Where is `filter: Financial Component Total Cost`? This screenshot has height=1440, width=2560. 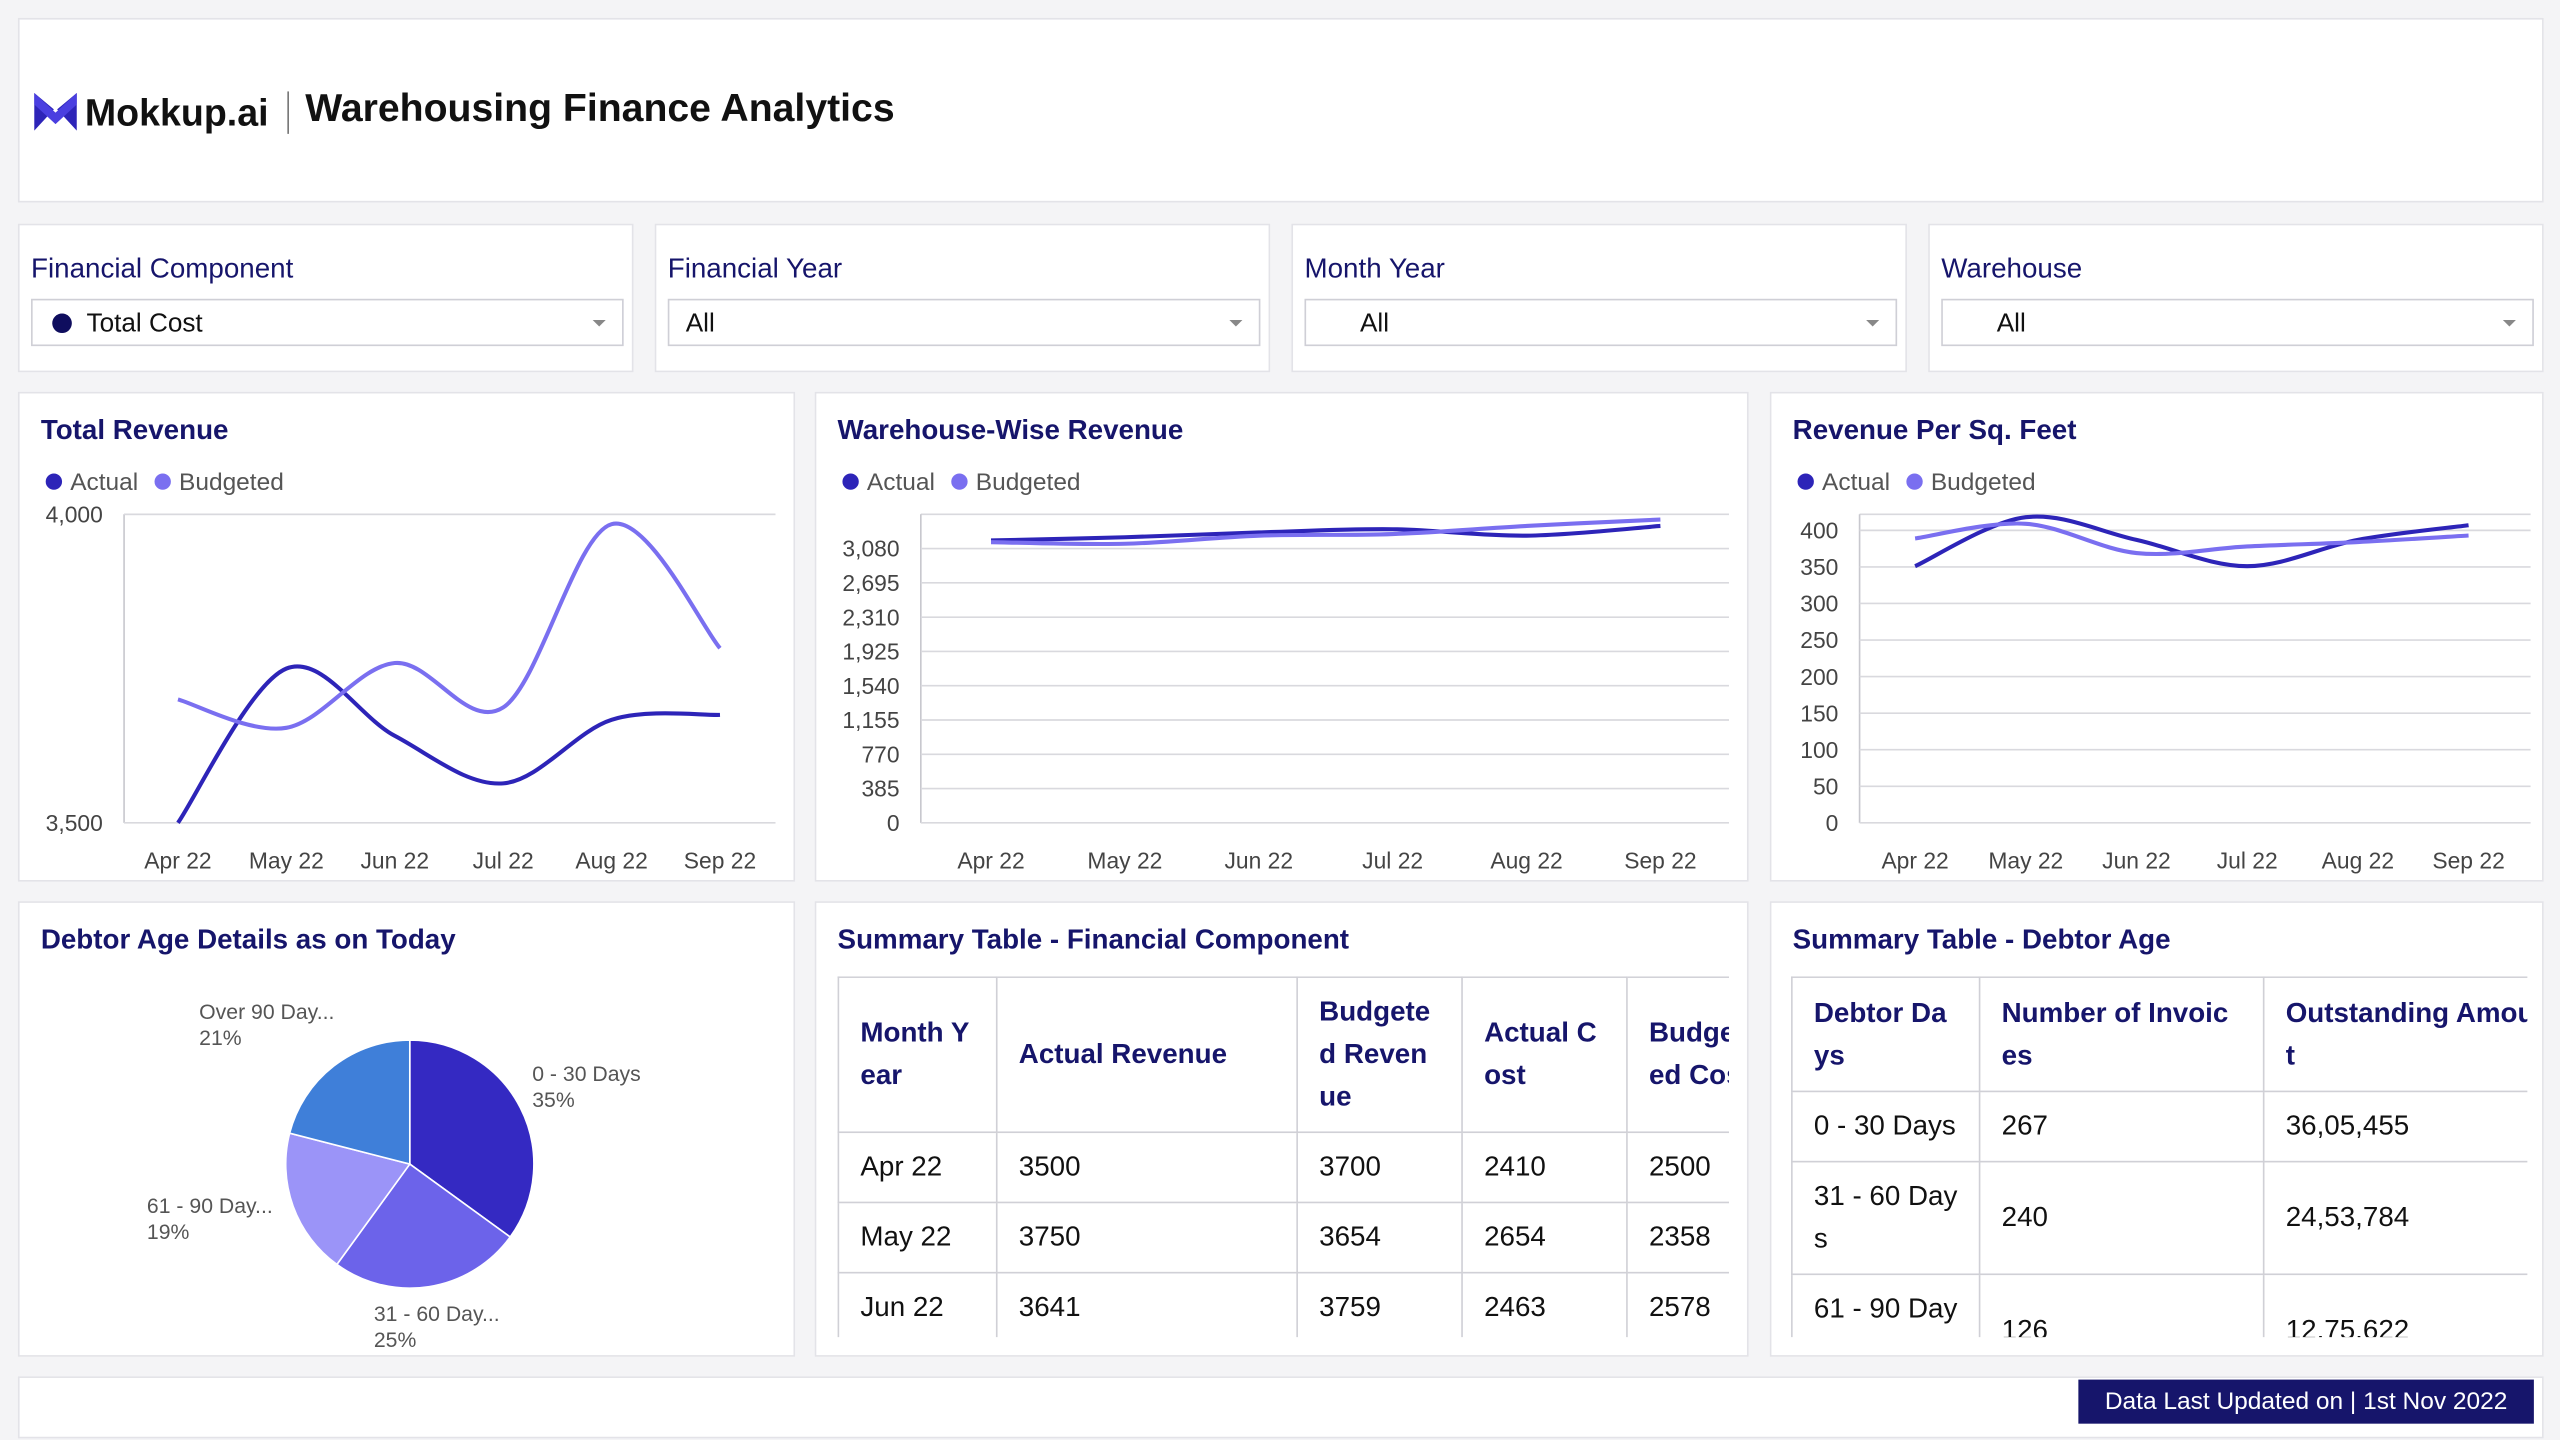
filter: Financial Component Total Cost is located at coordinates (325, 298).